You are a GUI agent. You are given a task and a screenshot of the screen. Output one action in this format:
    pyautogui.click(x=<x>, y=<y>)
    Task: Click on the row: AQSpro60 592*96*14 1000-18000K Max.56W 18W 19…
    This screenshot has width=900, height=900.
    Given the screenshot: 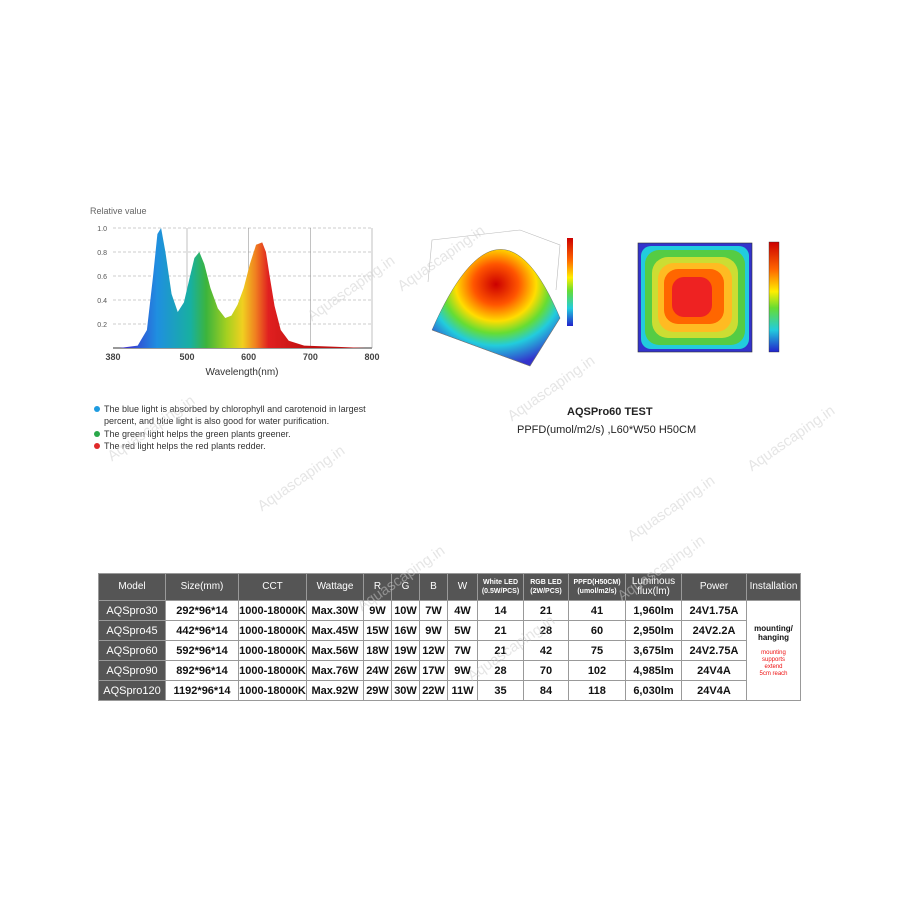 What is the action you would take?
    pyautogui.click(x=449, y=650)
    